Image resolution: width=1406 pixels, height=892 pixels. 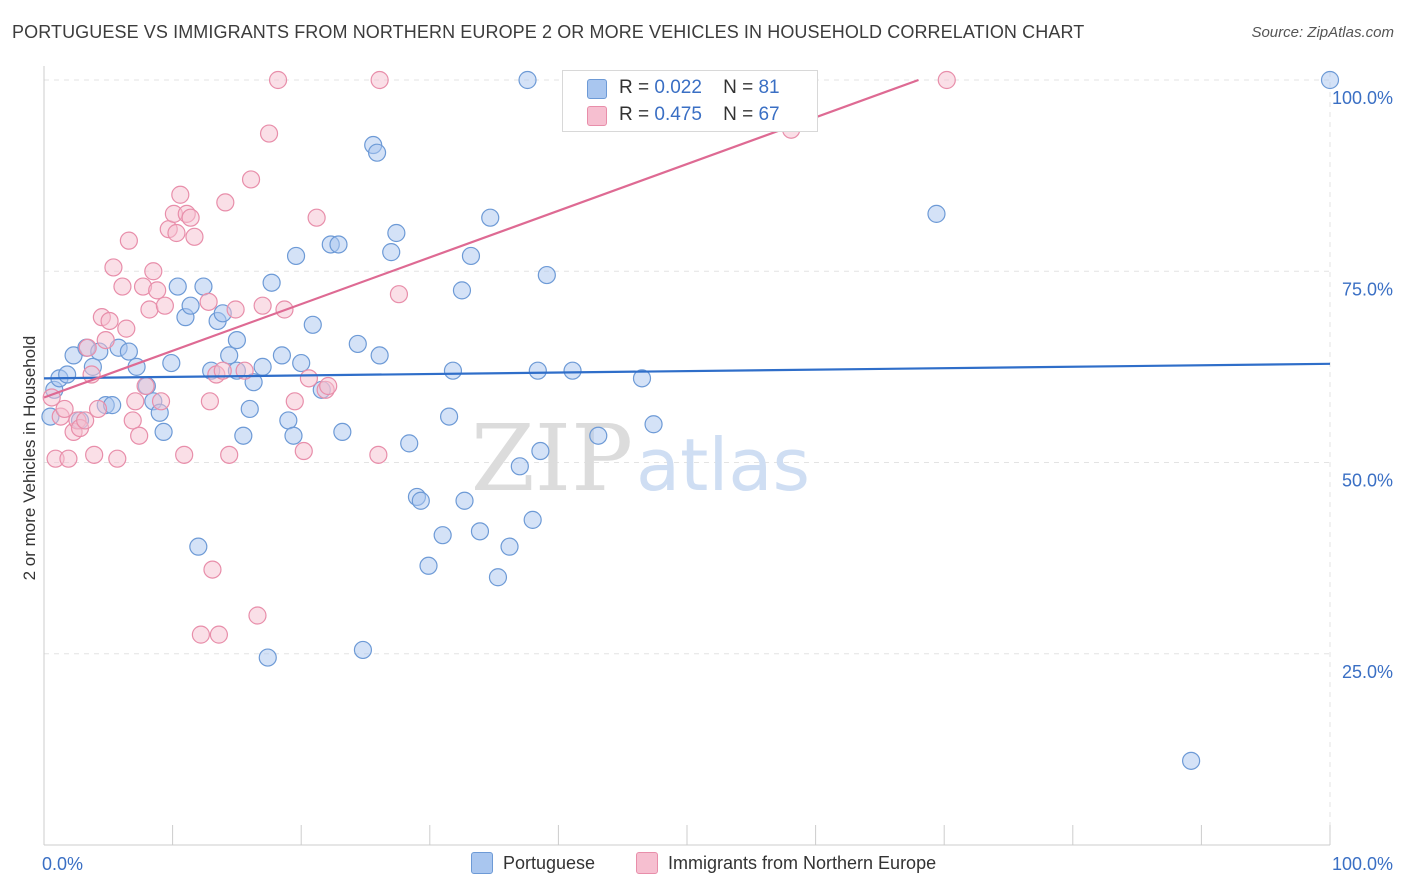 I want to click on legend-swatch-northern-europe, so click(x=597, y=116).